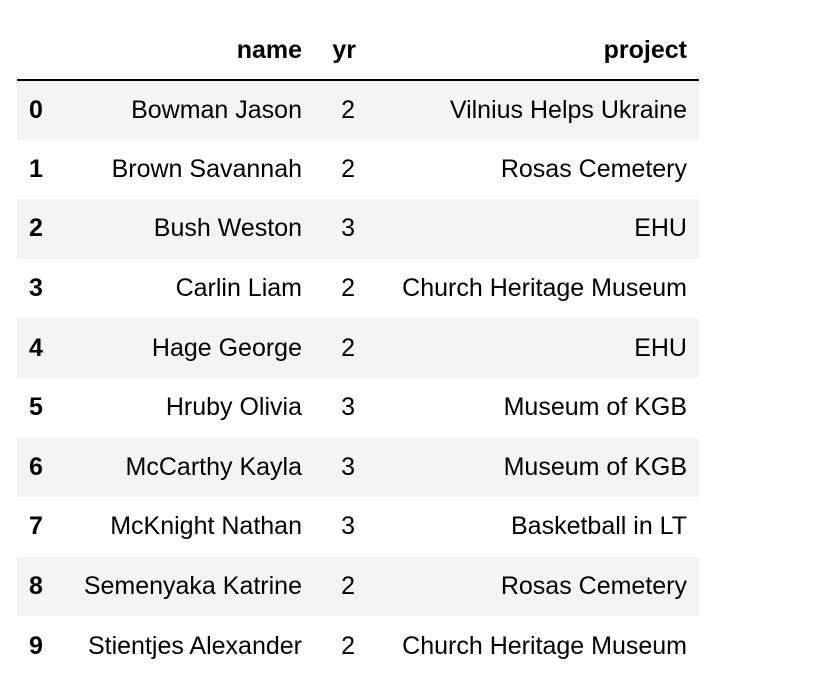 Image resolution: width=814 pixels, height=690 pixels. Describe the element at coordinates (358, 288) in the screenshot. I see `table-row: 3 Carlin Liam 2 Church Heritage Museum` at that location.